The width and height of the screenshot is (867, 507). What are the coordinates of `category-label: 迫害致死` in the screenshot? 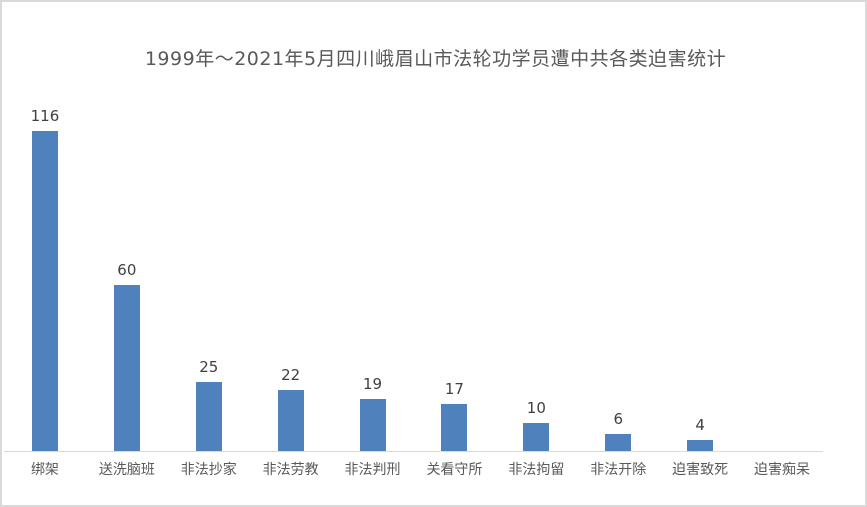 It's located at (700, 470).